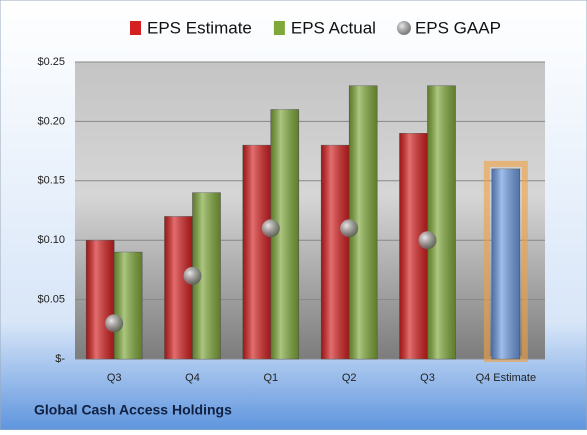 The image size is (587, 435). I want to click on y-tick-label: $-, so click(60, 359).